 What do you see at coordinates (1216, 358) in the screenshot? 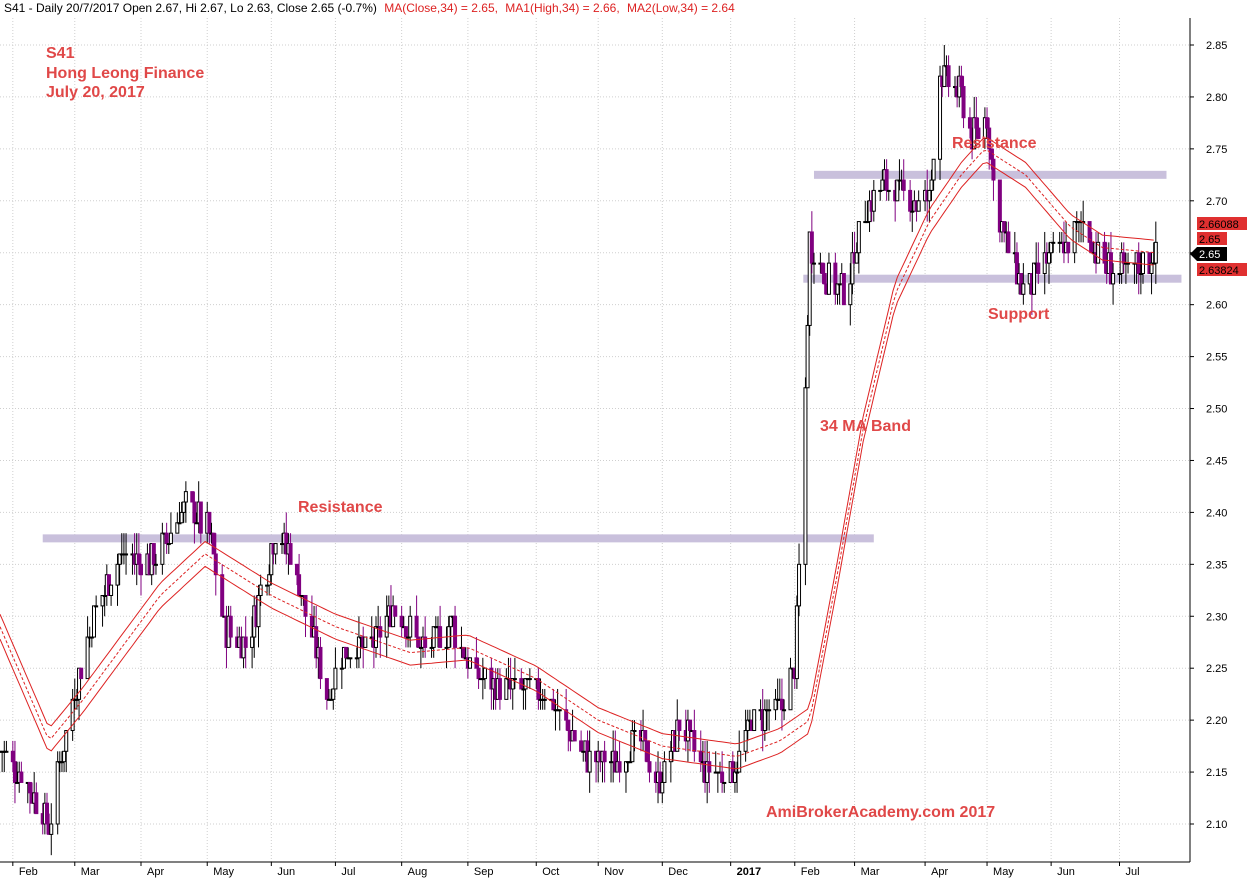
I see `y-tick-label: 2.55` at bounding box center [1216, 358].